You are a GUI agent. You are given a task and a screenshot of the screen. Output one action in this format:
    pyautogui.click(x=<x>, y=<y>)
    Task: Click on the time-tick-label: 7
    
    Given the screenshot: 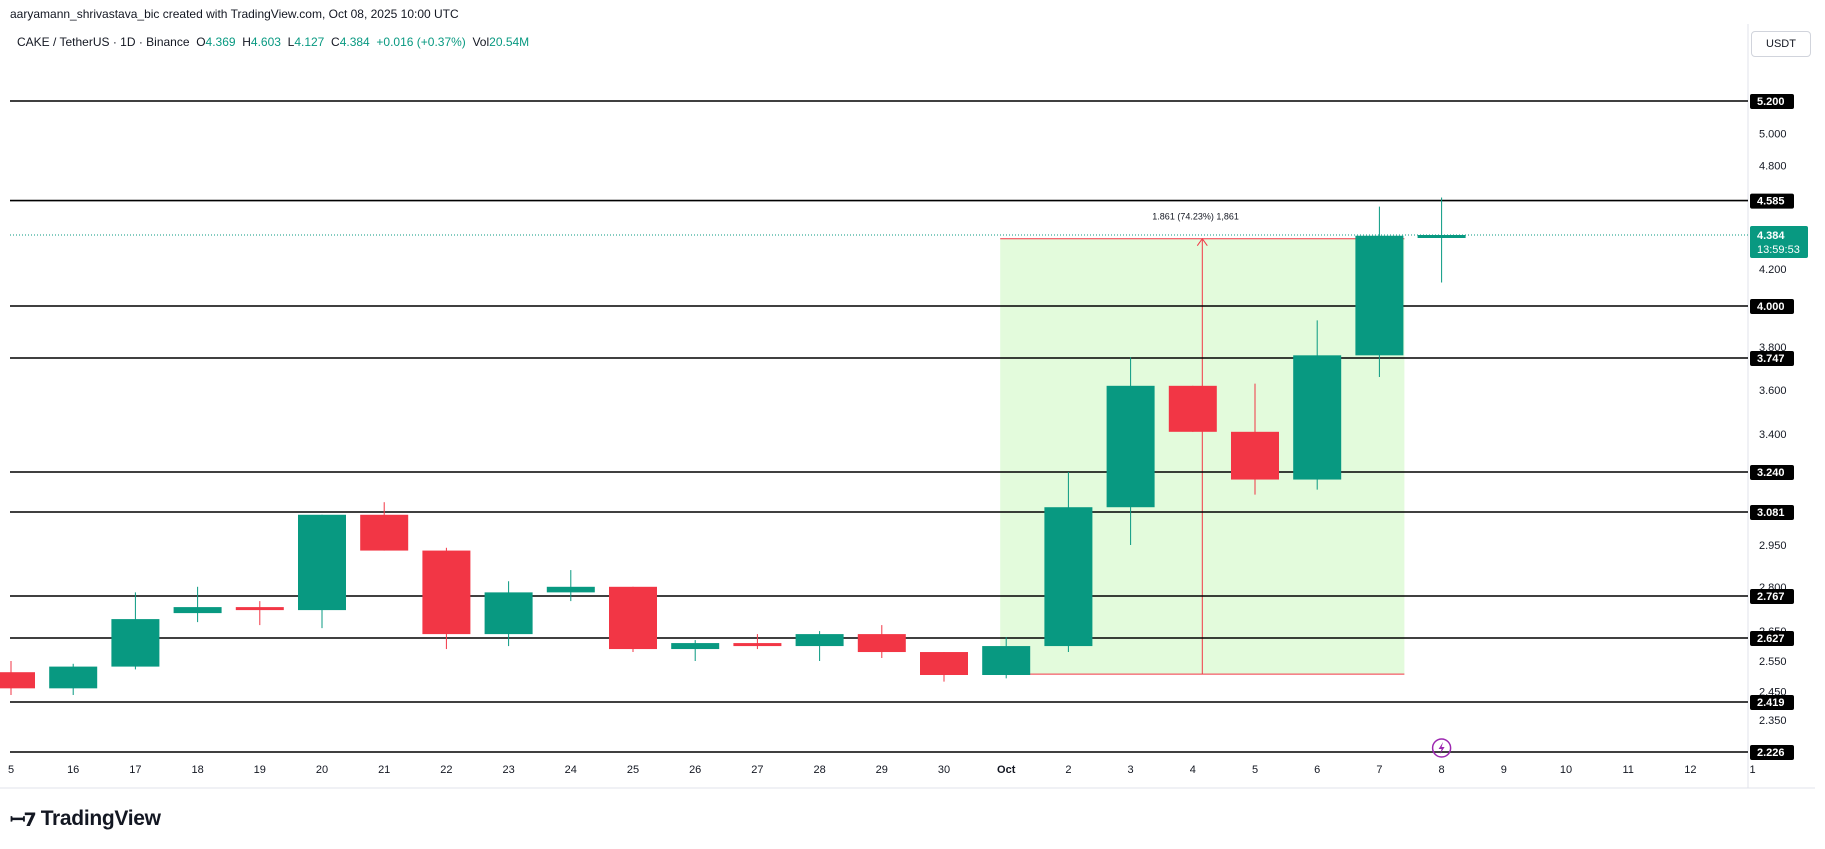 What is the action you would take?
    pyautogui.click(x=1379, y=770)
    